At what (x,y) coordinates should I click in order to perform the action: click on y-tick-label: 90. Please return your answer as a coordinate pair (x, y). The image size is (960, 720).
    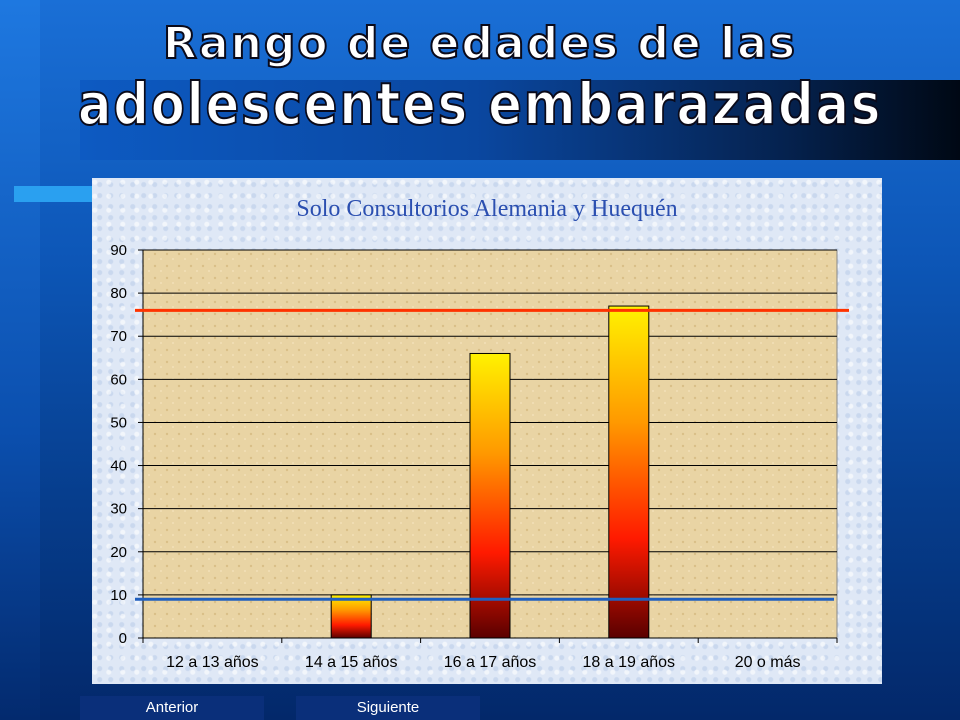
    Looking at the image, I should click on (118, 250).